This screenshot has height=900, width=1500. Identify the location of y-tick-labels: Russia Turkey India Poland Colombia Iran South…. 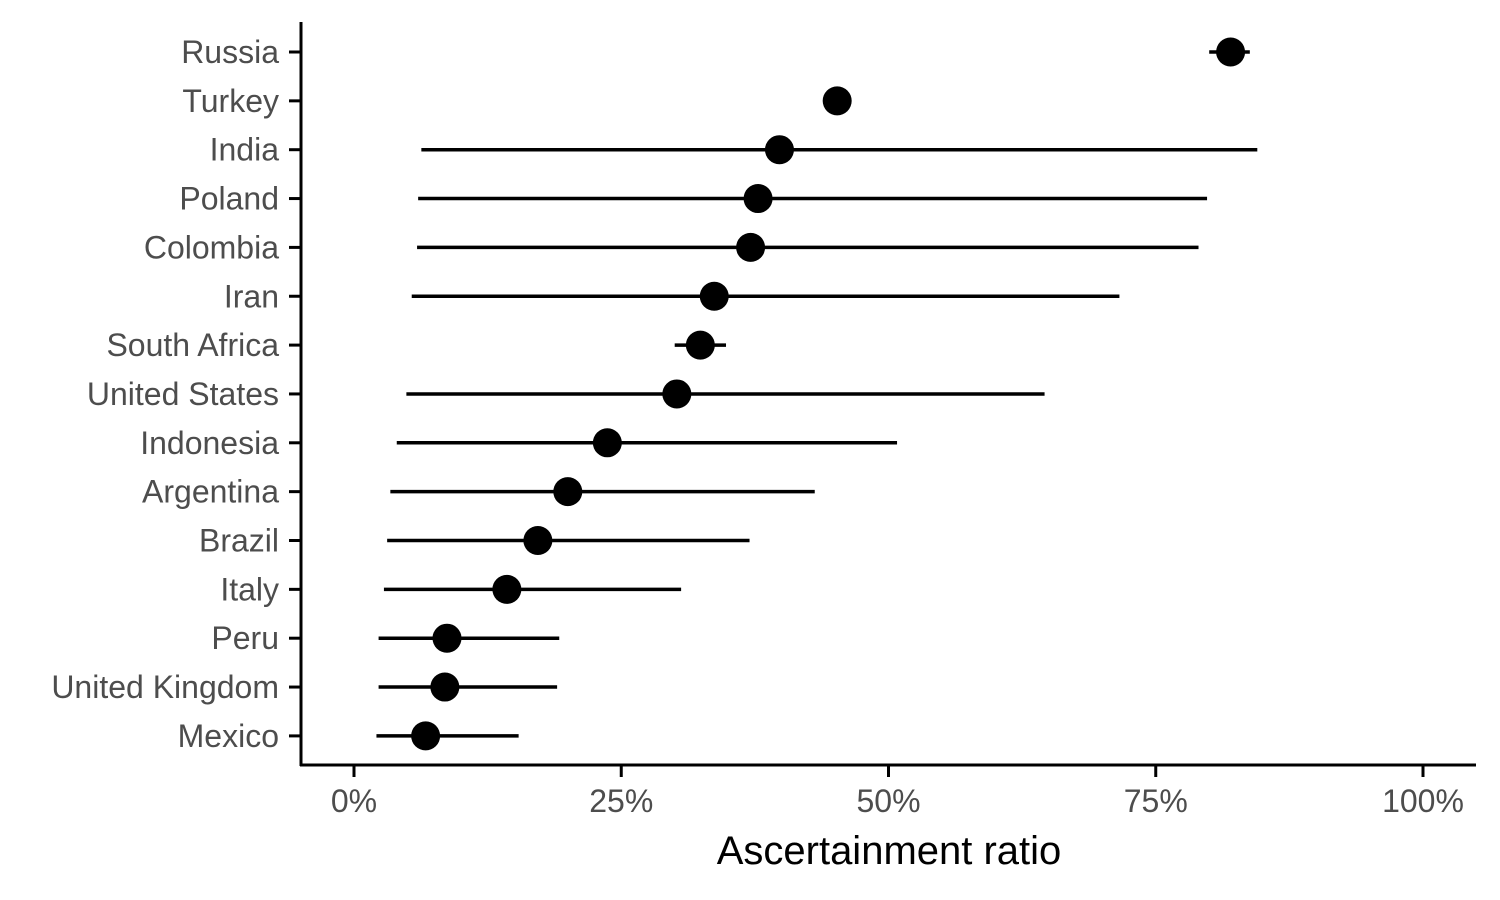
(165, 394).